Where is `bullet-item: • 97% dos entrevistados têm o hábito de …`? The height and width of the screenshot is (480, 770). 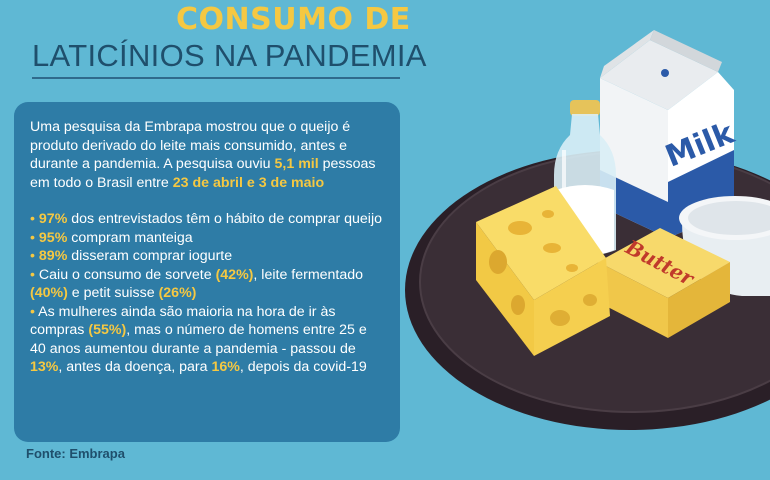 bullet-item: • 97% dos entrevistados têm o hábito de … is located at coordinates (208, 219).